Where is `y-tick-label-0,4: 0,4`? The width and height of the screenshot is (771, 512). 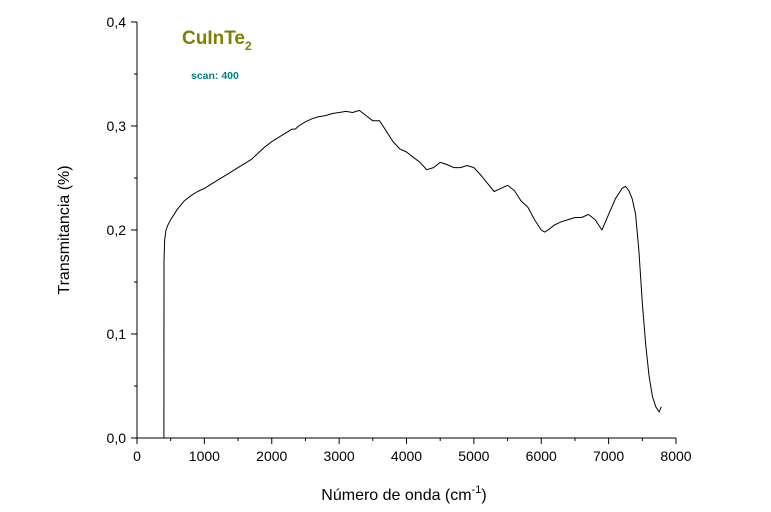 y-tick-label-0,4: 0,4 is located at coordinates (117, 22).